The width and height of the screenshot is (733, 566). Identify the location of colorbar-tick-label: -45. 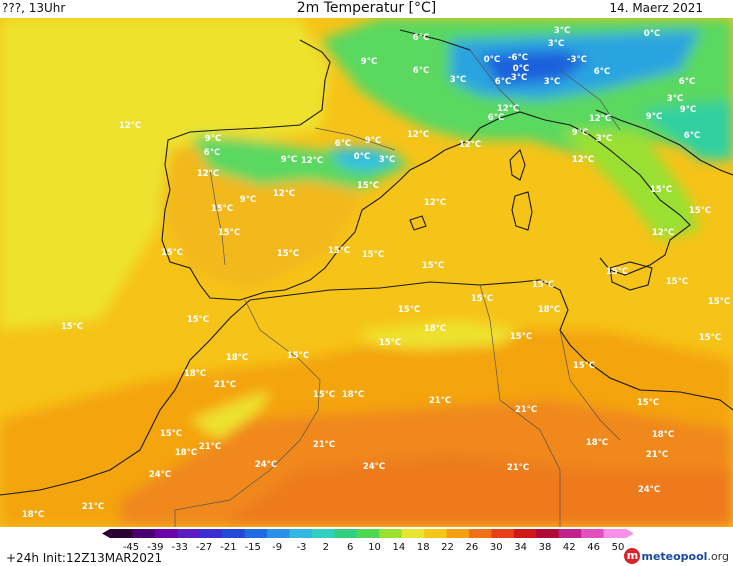
(131, 546).